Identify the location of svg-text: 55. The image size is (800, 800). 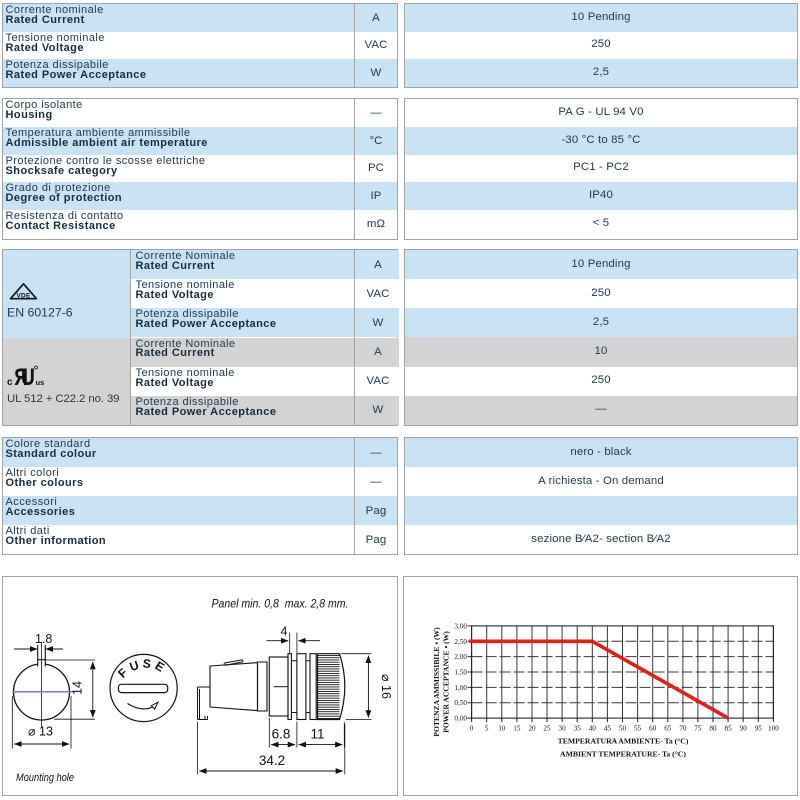
(638, 729).